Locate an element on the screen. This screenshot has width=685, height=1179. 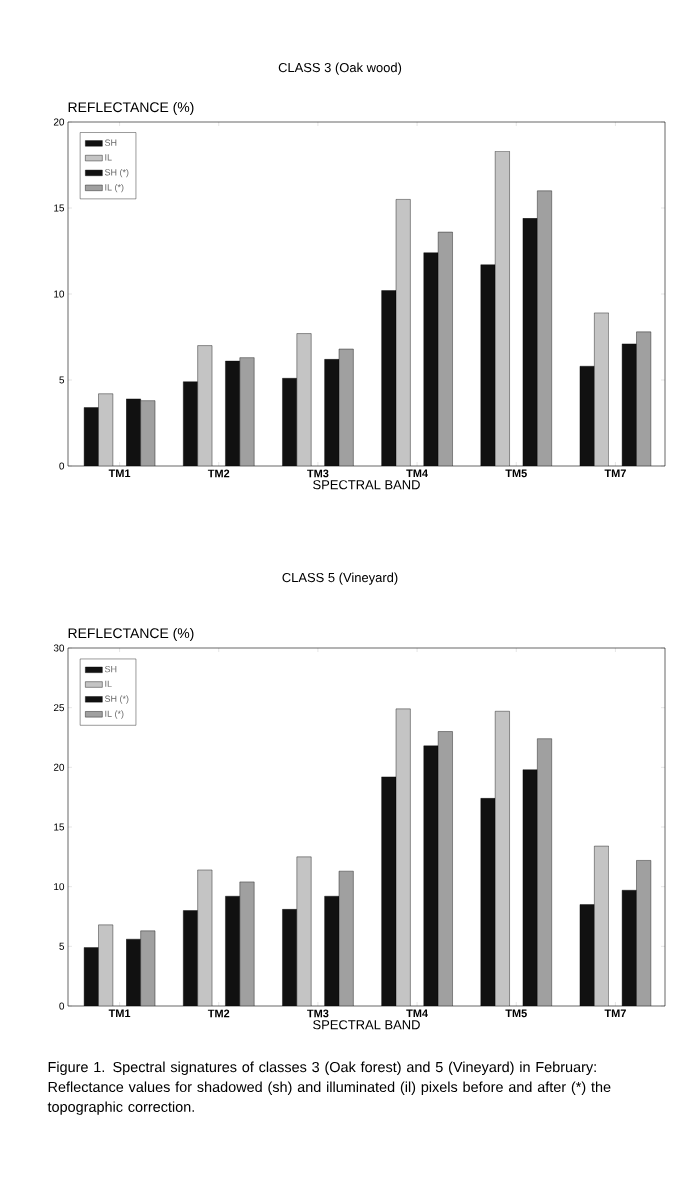
chart-title: CLASS 3 (Oak wood) is located at coordinates (340, 68).